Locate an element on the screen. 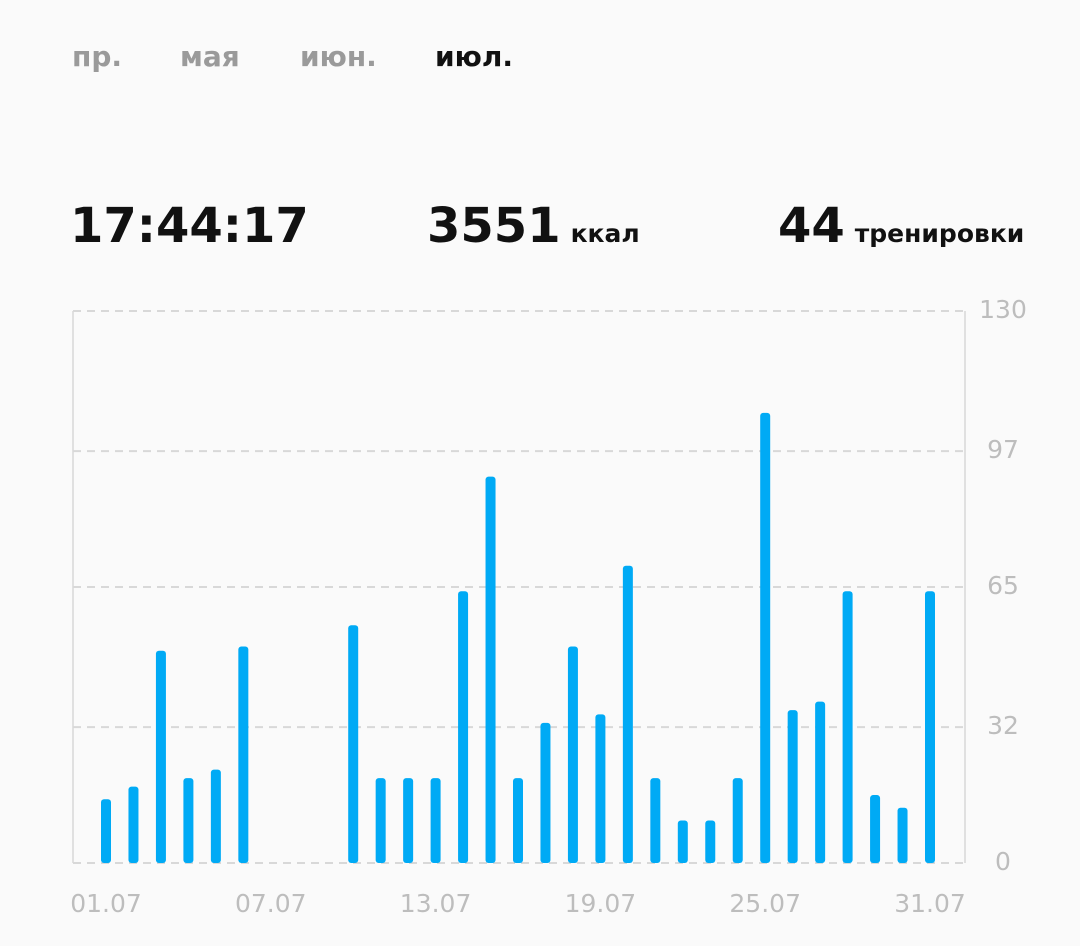 This screenshot has width=1080, height=946. month-tab: июл. is located at coordinates (474, 56).